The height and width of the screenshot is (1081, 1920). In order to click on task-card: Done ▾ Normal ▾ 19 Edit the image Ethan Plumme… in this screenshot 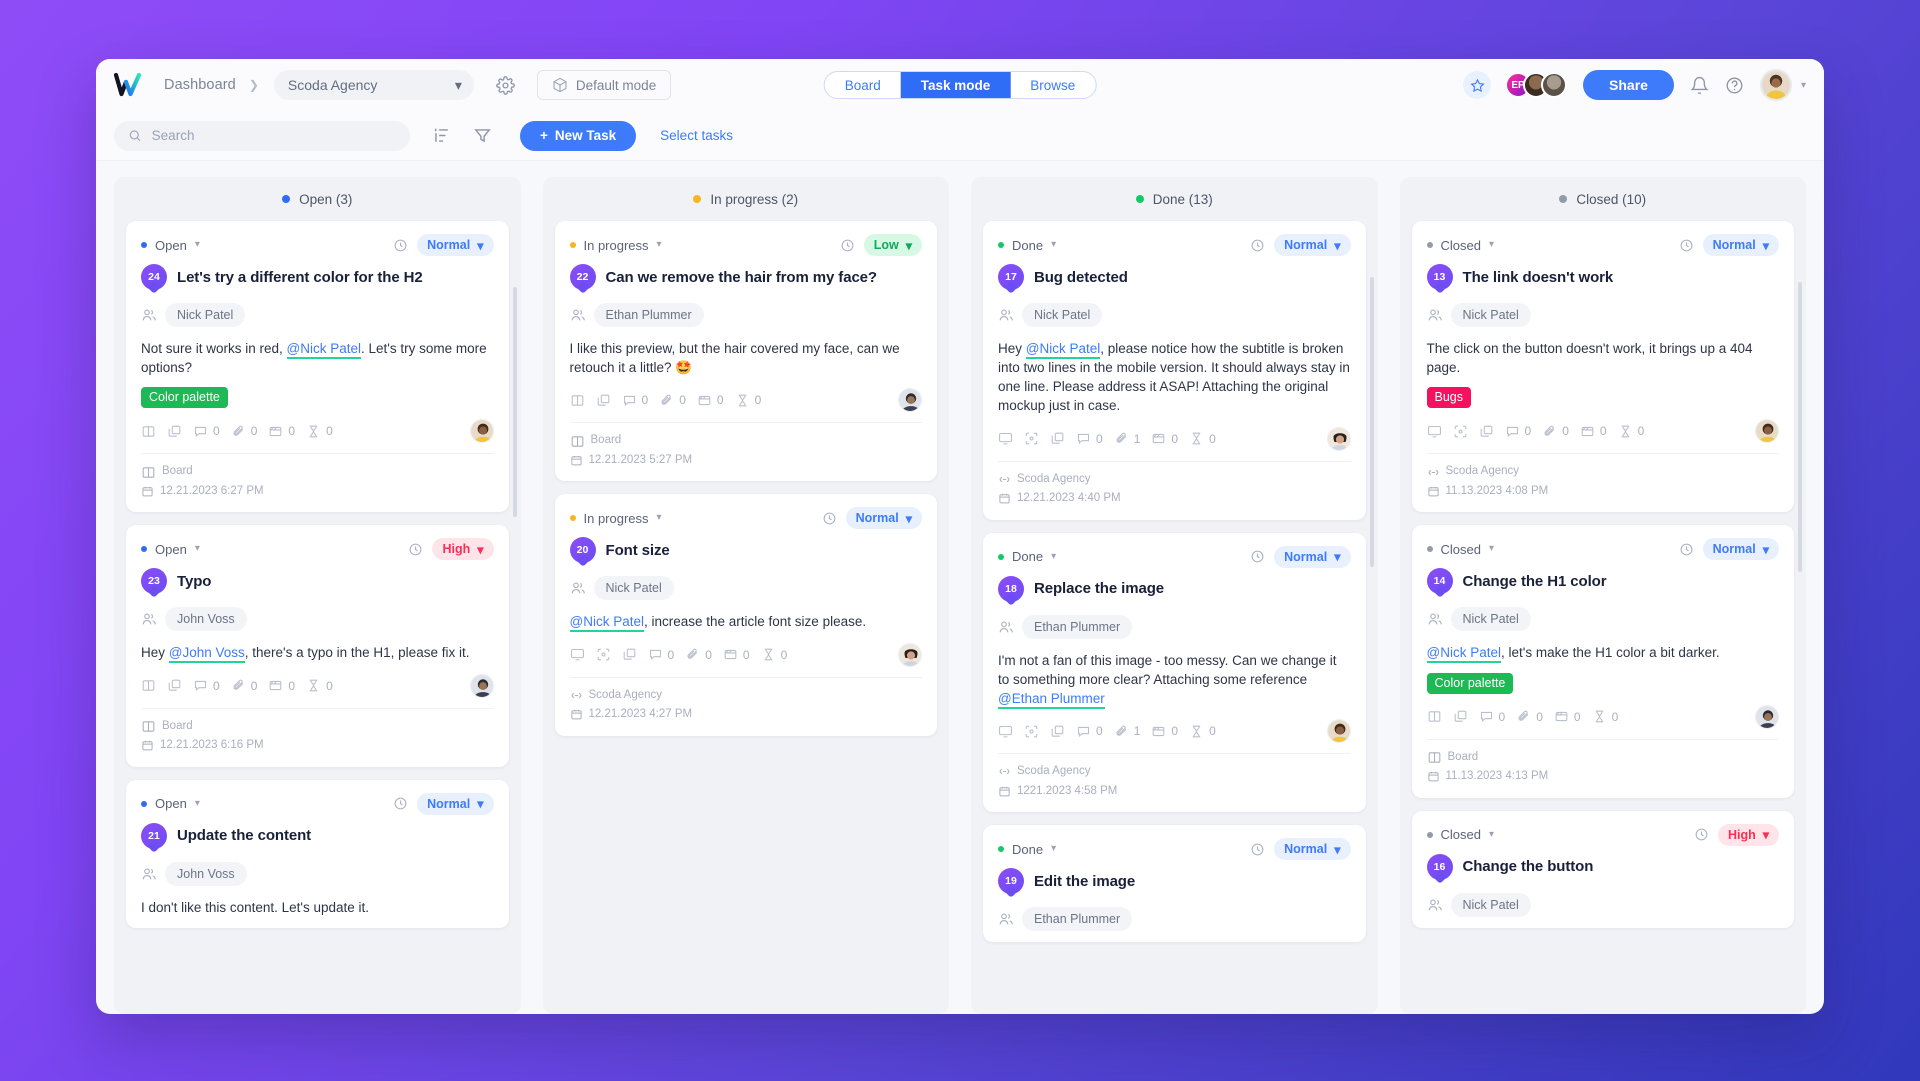, I will do `click(1174, 884)`.